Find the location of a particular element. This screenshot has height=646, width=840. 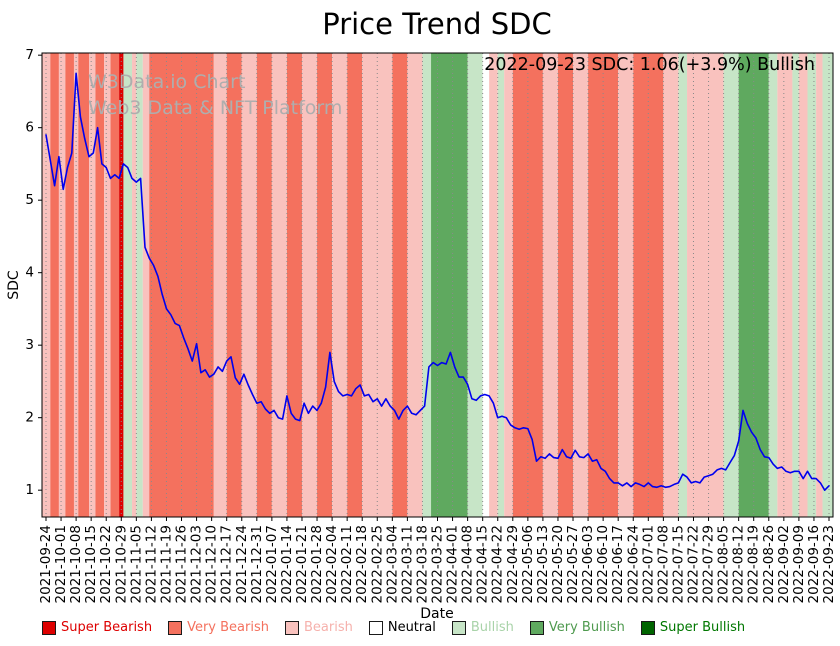

x-tick-label: 2022-01-07 is located at coordinates (272, 564).